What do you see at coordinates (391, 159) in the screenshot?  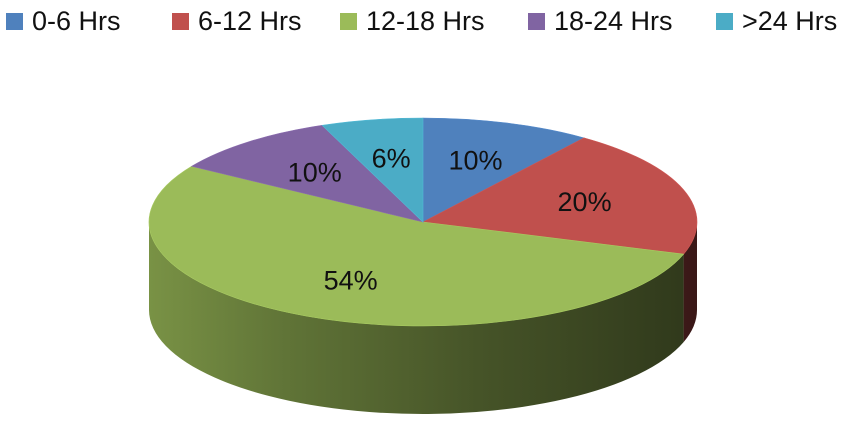 I see `data-label-gt-24-hrs: 6%` at bounding box center [391, 159].